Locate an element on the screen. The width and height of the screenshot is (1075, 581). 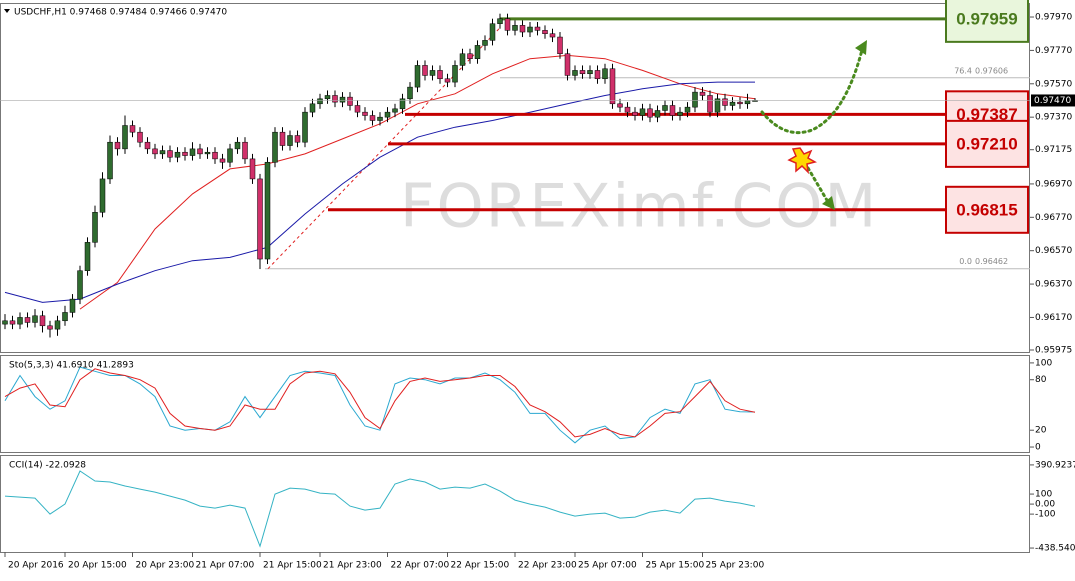
current-price-box is located at coordinates (1053, 100).